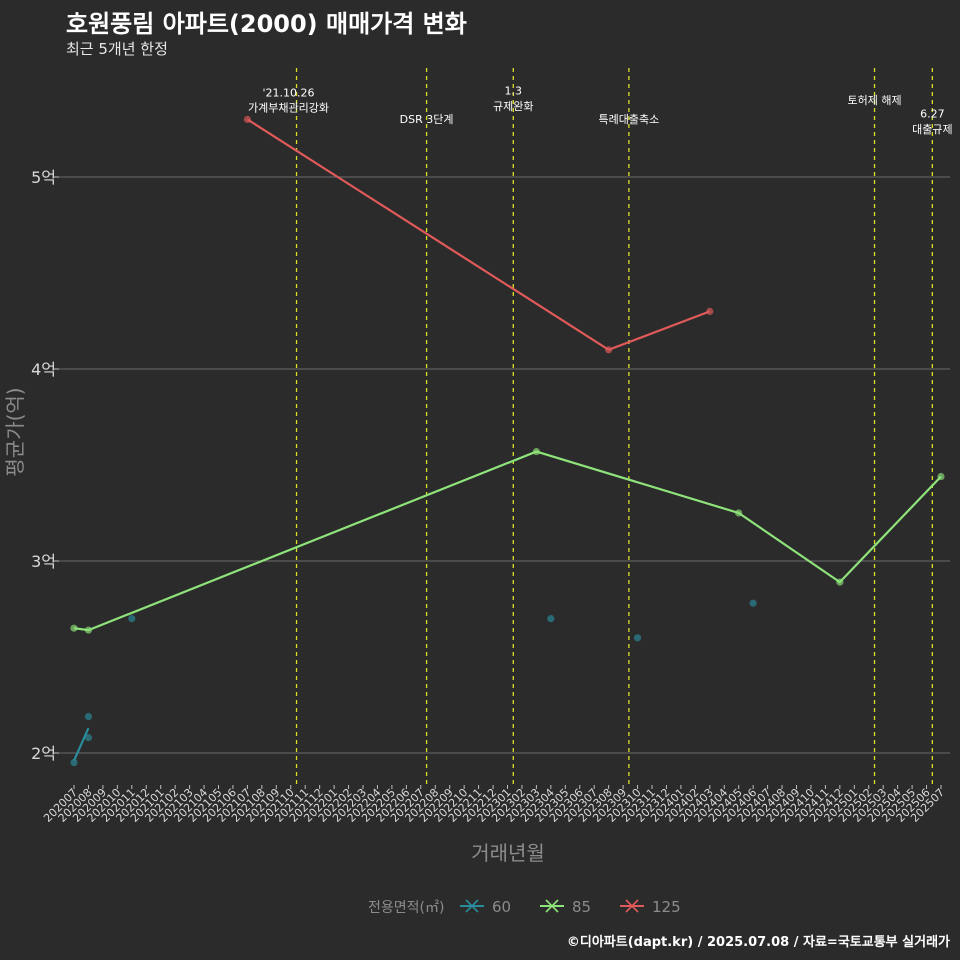  Describe the element at coordinates (501, 907) in the screenshot. I see `legend-label: 60` at that location.